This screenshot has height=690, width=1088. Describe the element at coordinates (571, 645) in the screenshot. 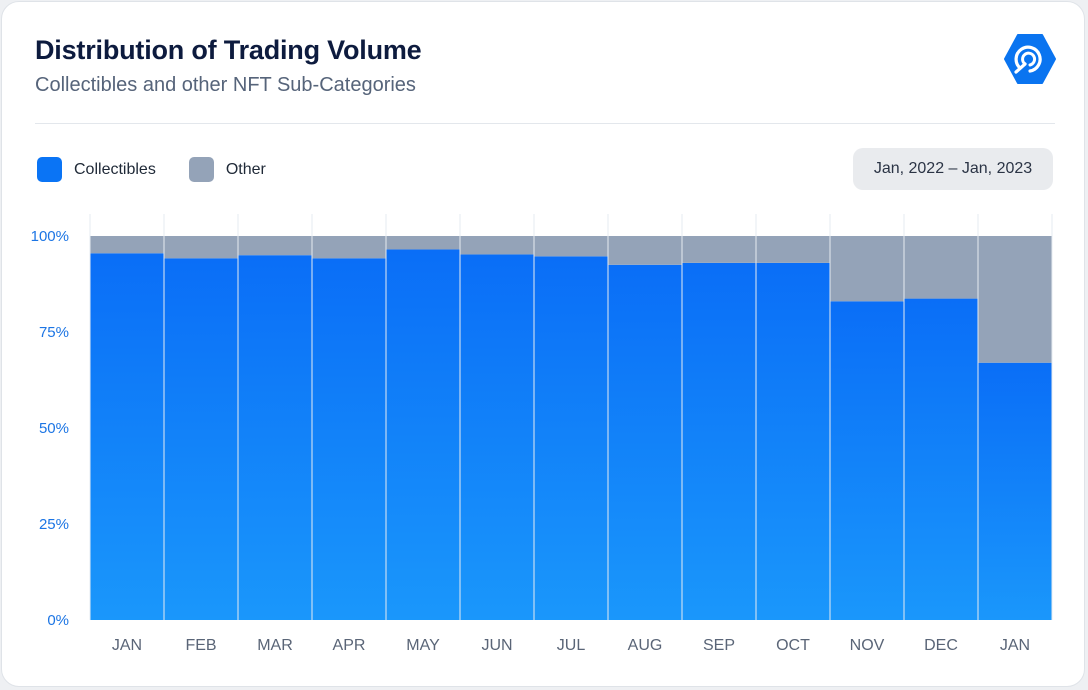

I see `x-tick-label: JUL` at that location.